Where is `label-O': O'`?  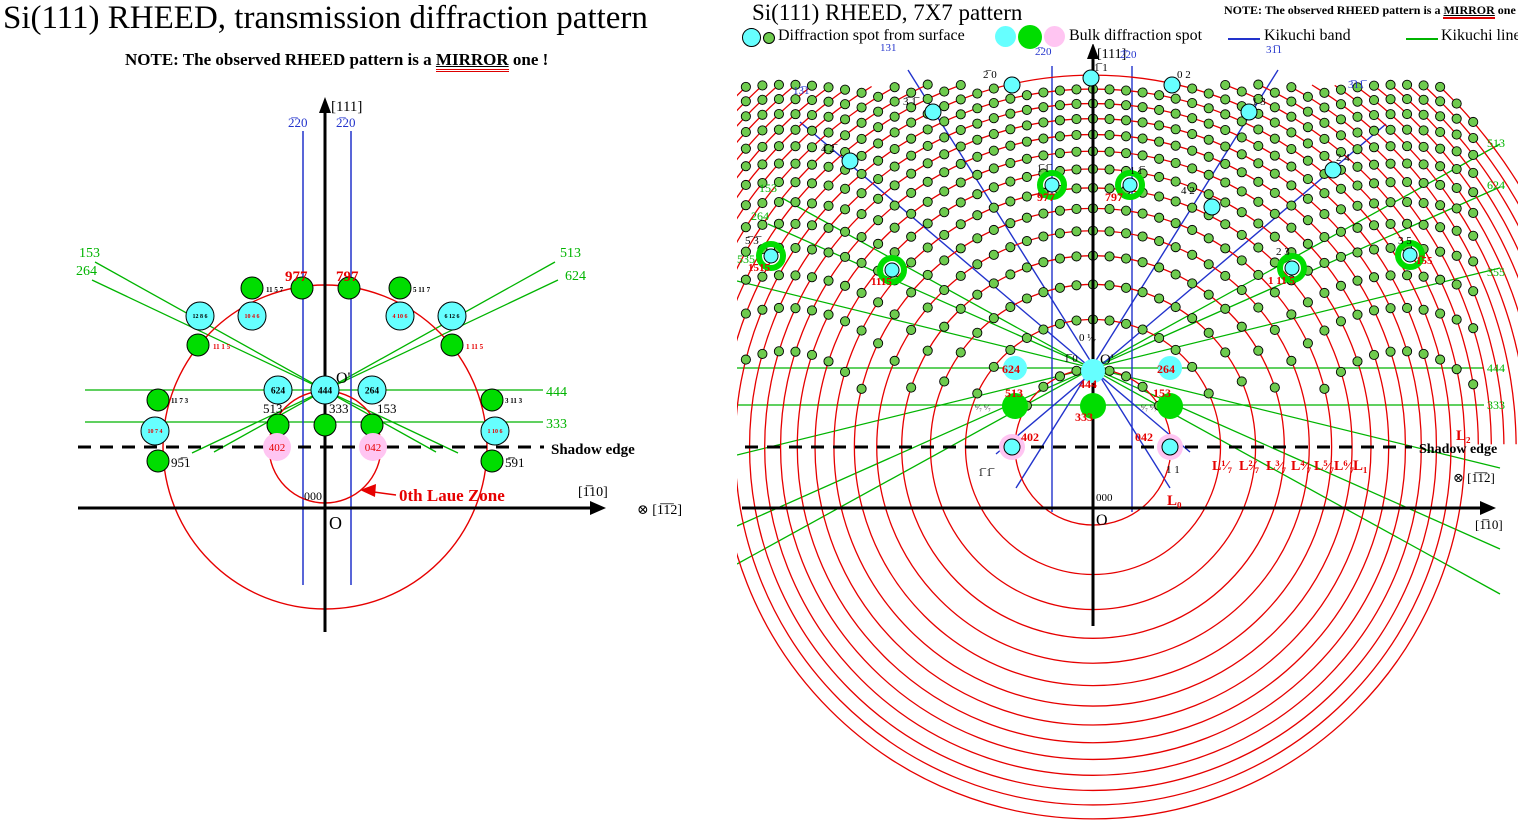
label-O': O' is located at coordinates (1107, 360).